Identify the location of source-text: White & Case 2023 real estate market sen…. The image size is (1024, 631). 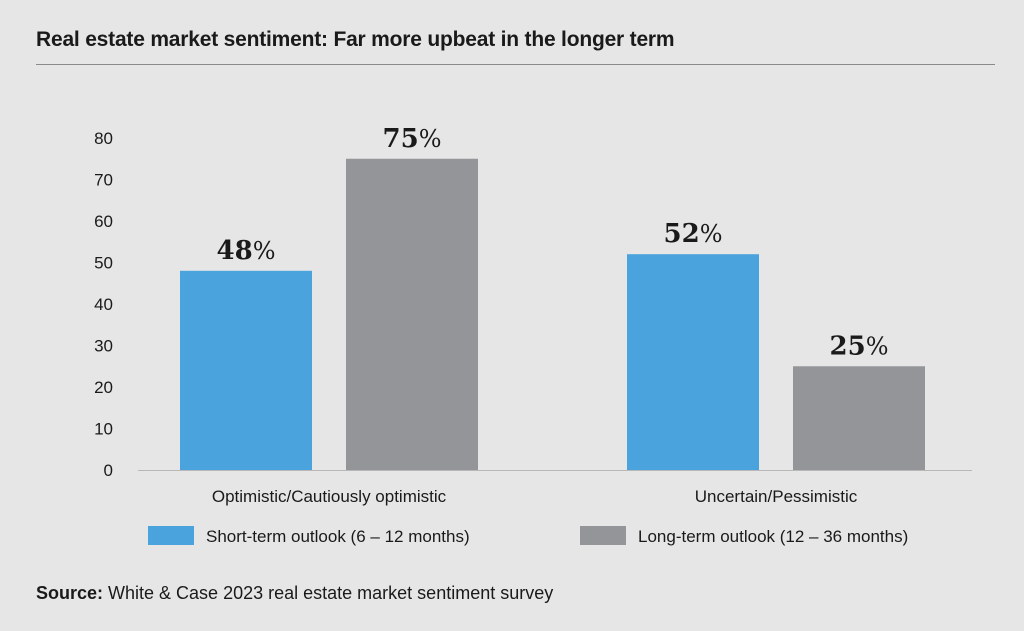
(328, 593).